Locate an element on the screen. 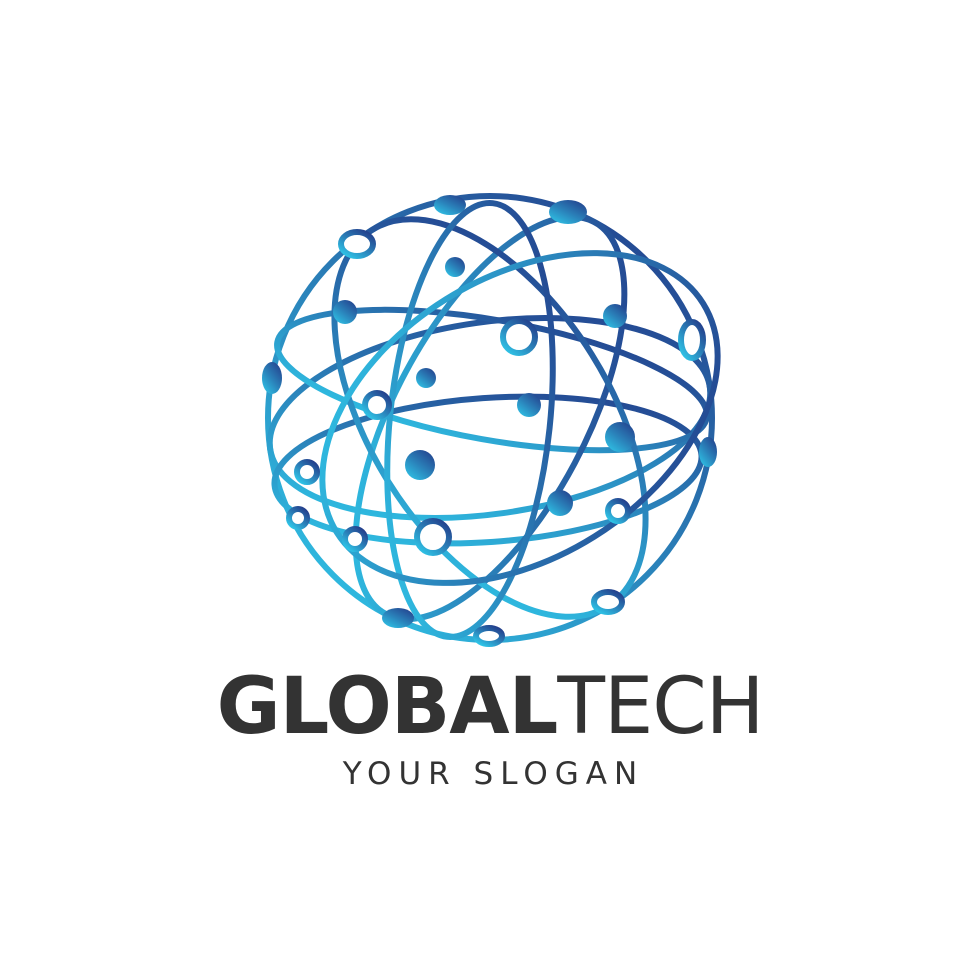 The height and width of the screenshot is (980, 980). brand-slogan: YOUR SLOGAN is located at coordinates (493, 774).